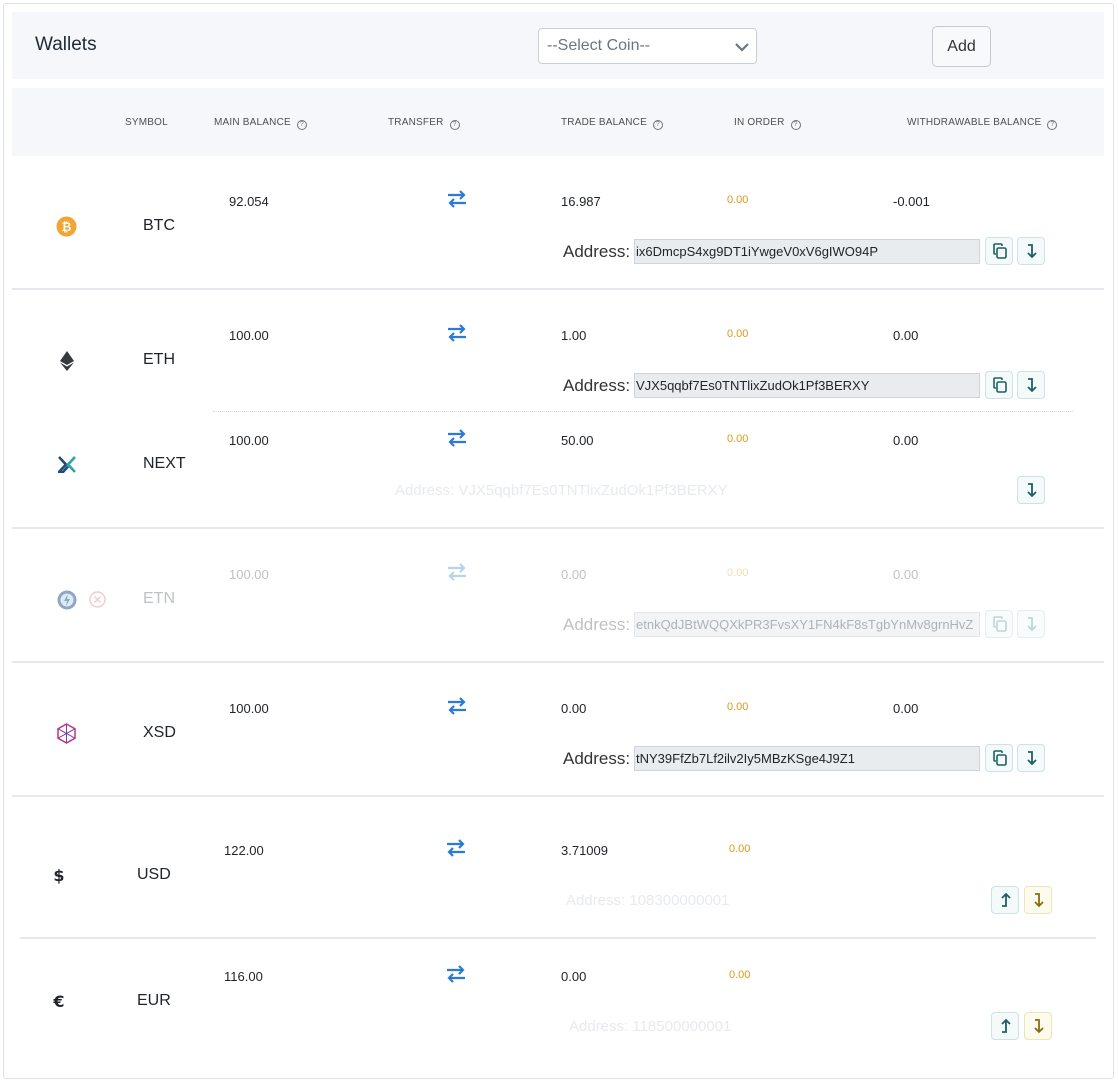 The height and width of the screenshot is (1084, 1118). What do you see at coordinates (647, 46) in the screenshot?
I see `coin-select: --Select Coin--` at bounding box center [647, 46].